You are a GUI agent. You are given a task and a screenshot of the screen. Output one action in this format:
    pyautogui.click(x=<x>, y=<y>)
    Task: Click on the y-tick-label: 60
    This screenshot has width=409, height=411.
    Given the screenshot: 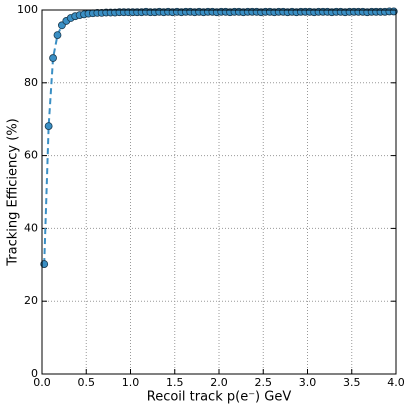 What is the action you would take?
    pyautogui.click(x=31, y=155)
    